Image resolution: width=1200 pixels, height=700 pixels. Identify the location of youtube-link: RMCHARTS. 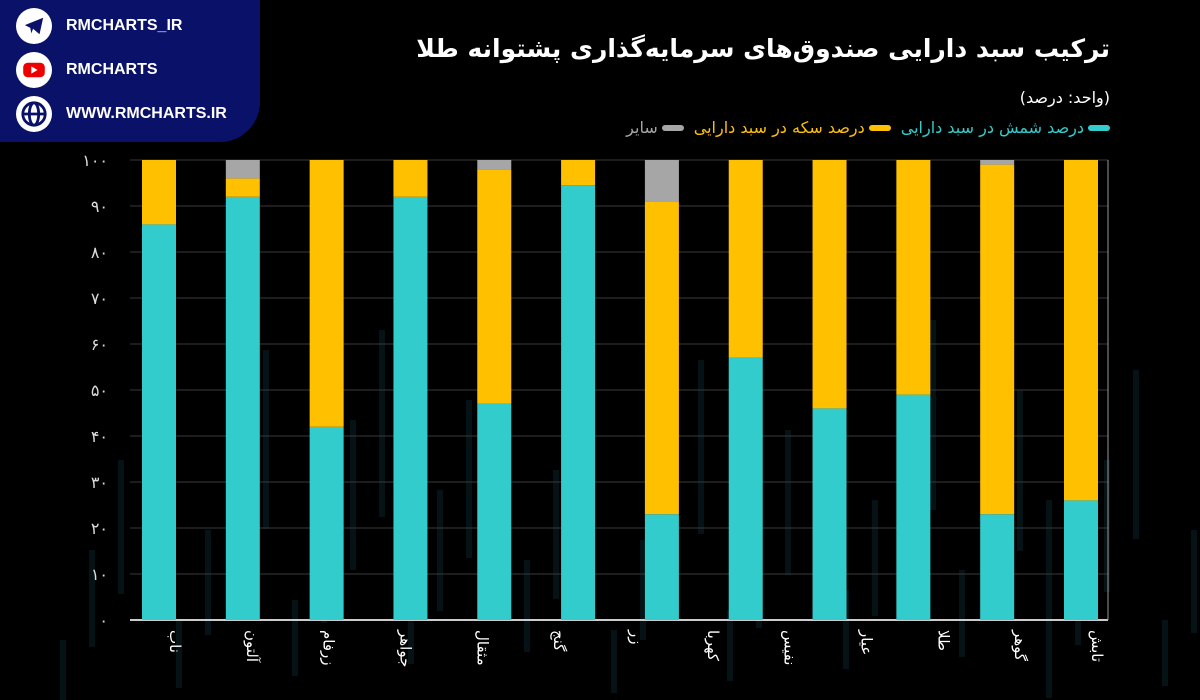
(87, 70).